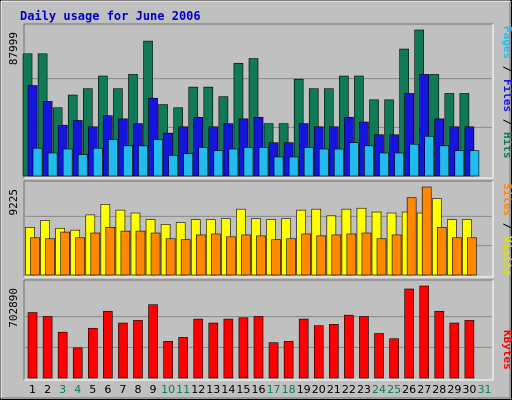 This screenshot has height=400, width=512. Describe the element at coordinates (62, 389) in the screenshot. I see `x-label-day-3: 3` at that location.